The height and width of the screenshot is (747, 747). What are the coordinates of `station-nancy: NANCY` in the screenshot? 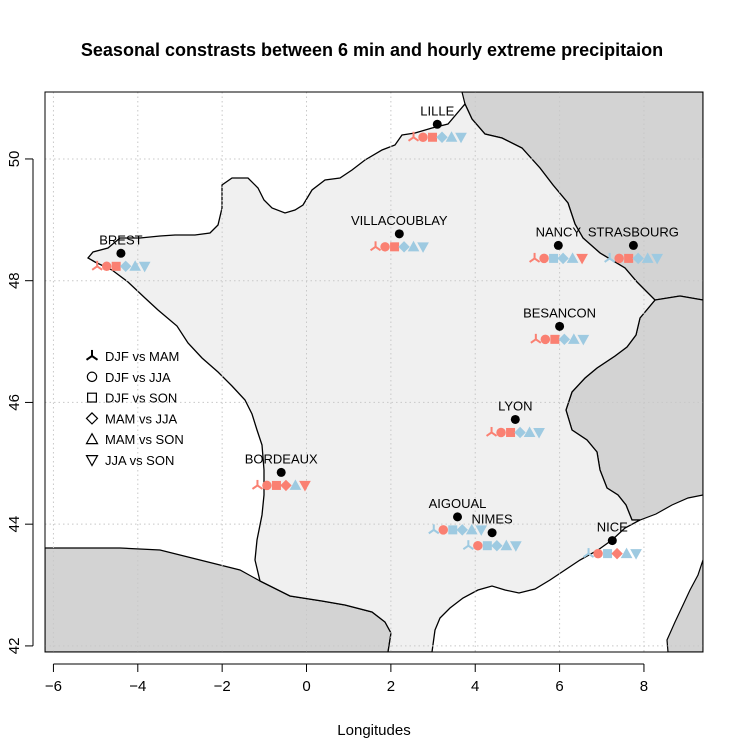 It's located at (558, 244).